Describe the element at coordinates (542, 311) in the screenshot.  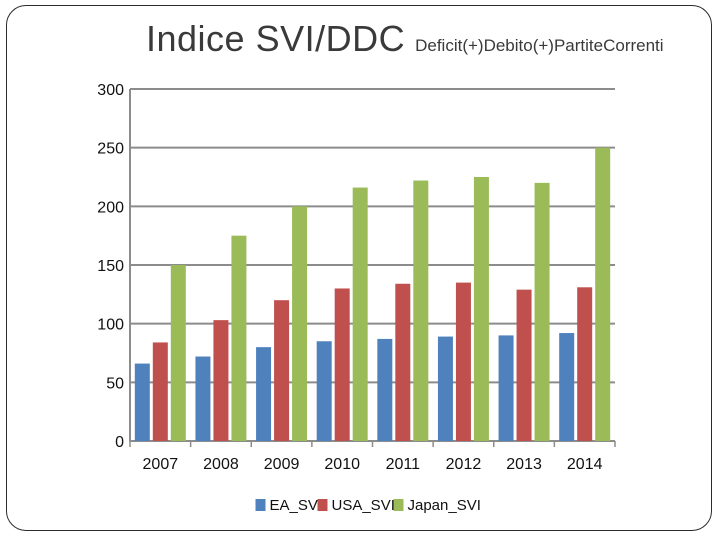
I see `bar-japan-svi-2013` at that location.